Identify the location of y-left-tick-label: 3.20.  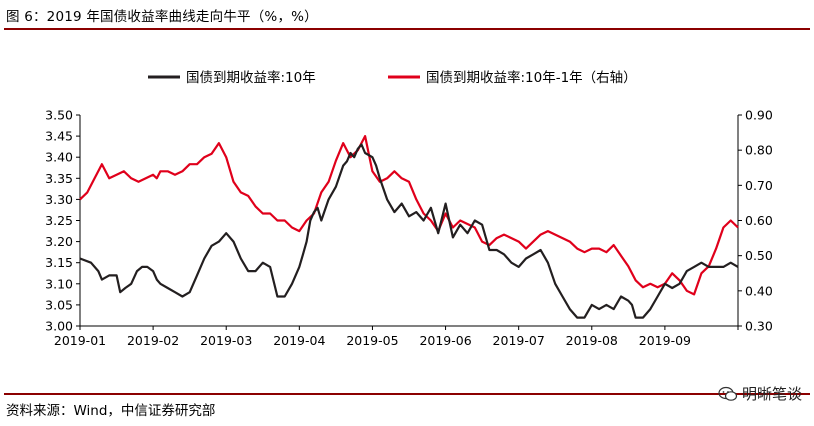
(59, 241).